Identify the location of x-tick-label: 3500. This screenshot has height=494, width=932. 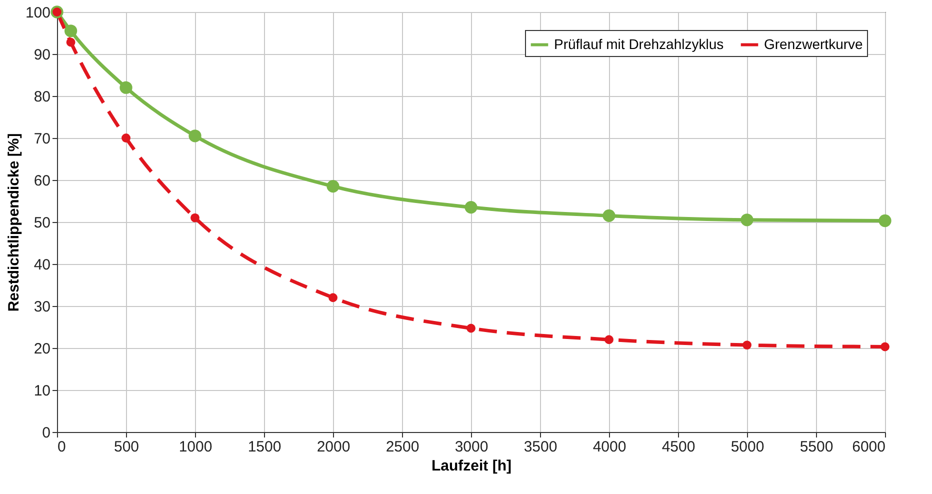
(541, 447).